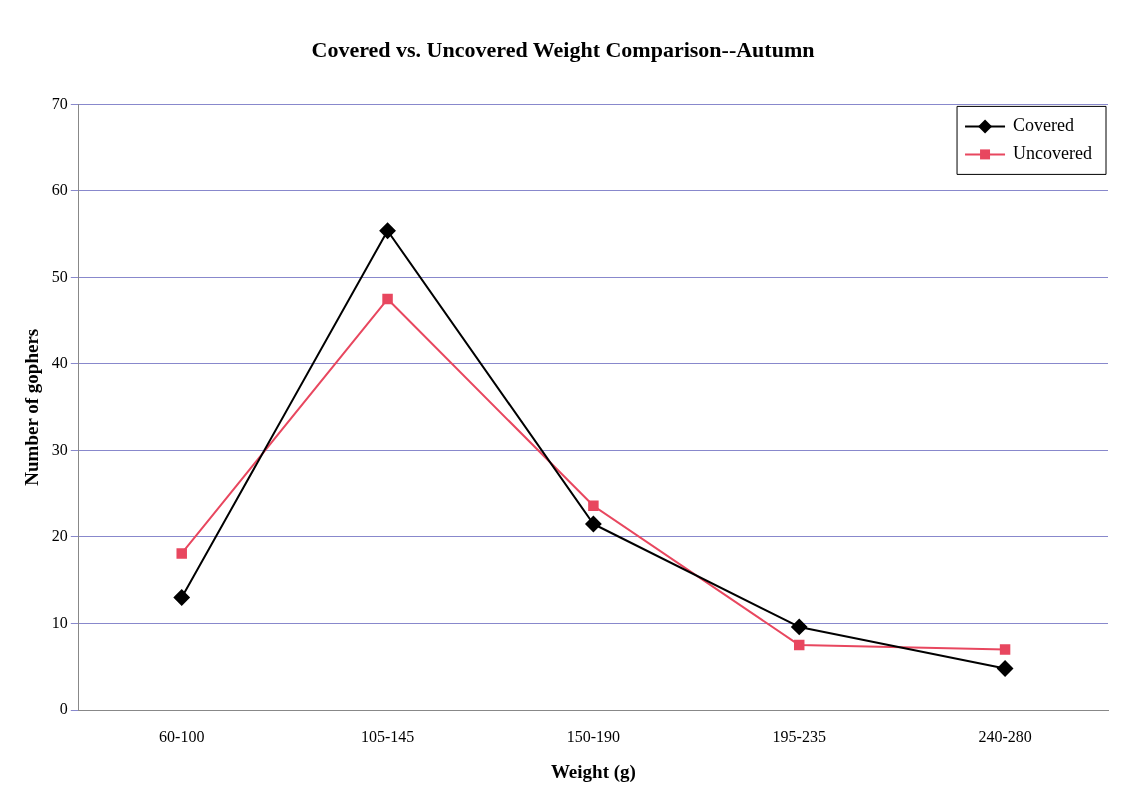  What do you see at coordinates (59, 449) in the screenshot?
I see `y-tick-label: 30` at bounding box center [59, 449].